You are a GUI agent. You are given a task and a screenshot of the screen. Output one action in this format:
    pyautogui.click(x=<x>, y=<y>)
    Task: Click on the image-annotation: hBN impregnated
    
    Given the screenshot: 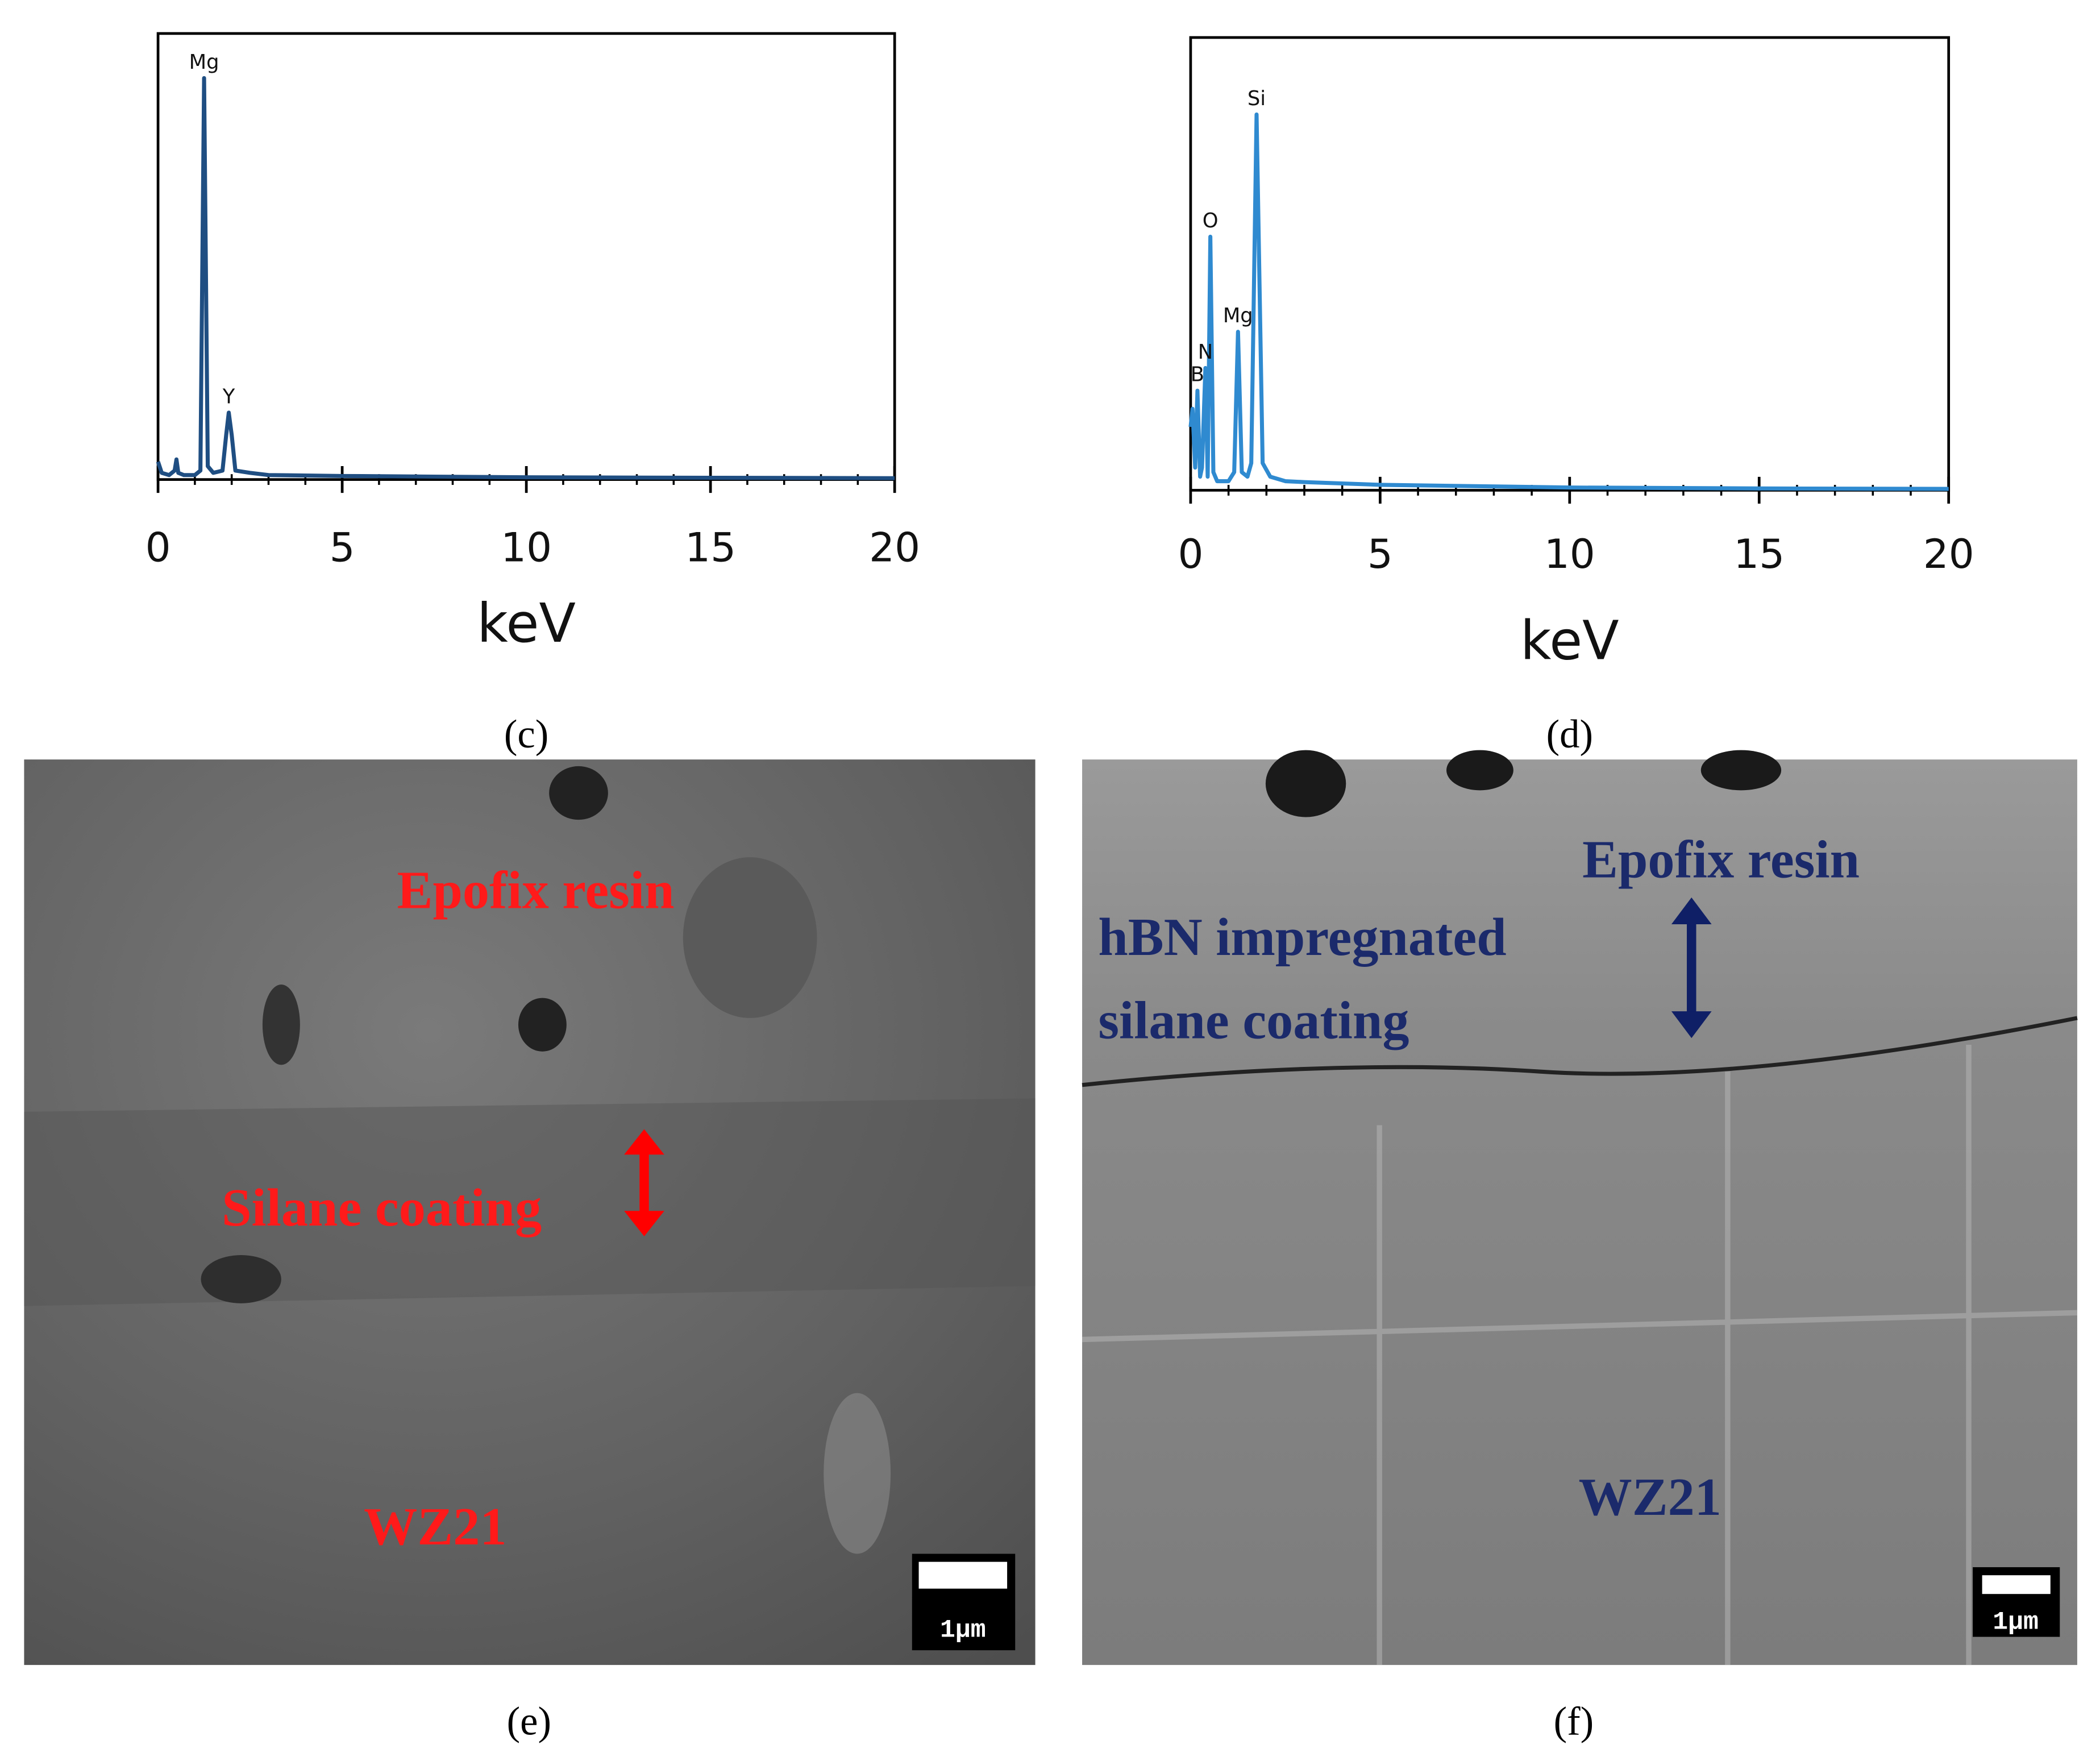 What is the action you would take?
    pyautogui.click(x=1302, y=937)
    